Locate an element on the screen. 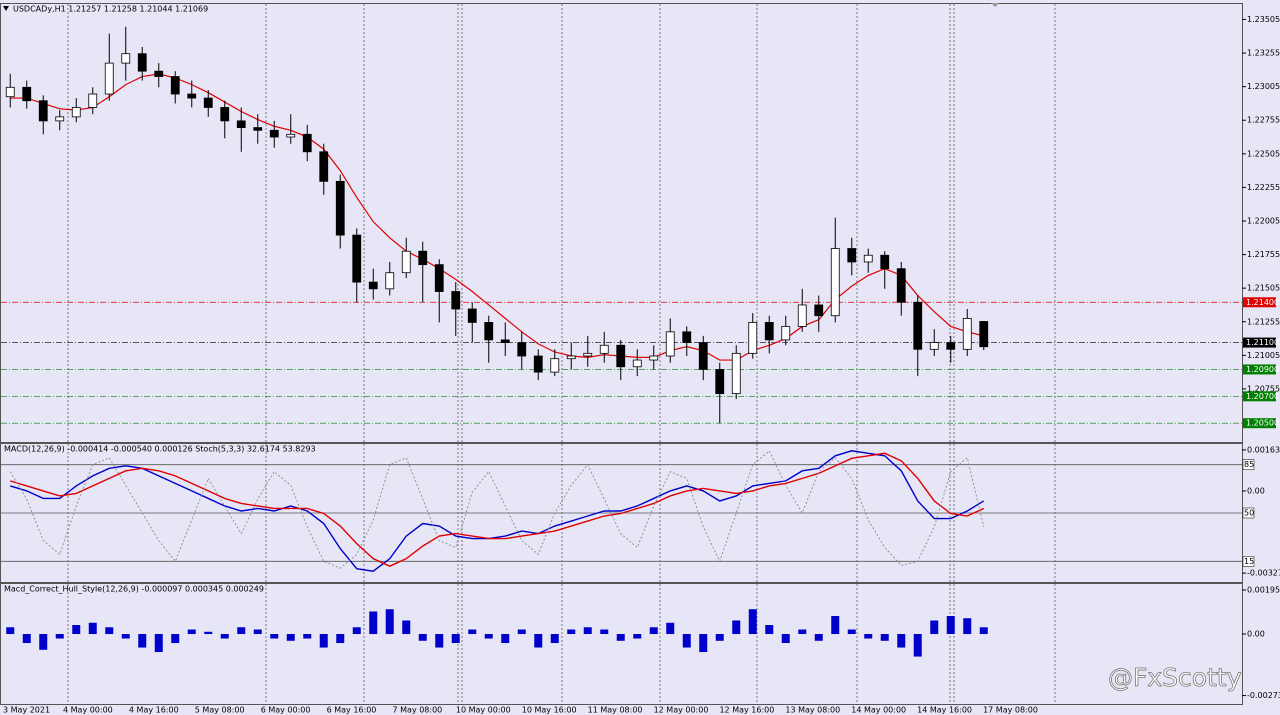 This screenshot has width=1280, height=715. price-label: 1.20900 is located at coordinates (1262, 369).